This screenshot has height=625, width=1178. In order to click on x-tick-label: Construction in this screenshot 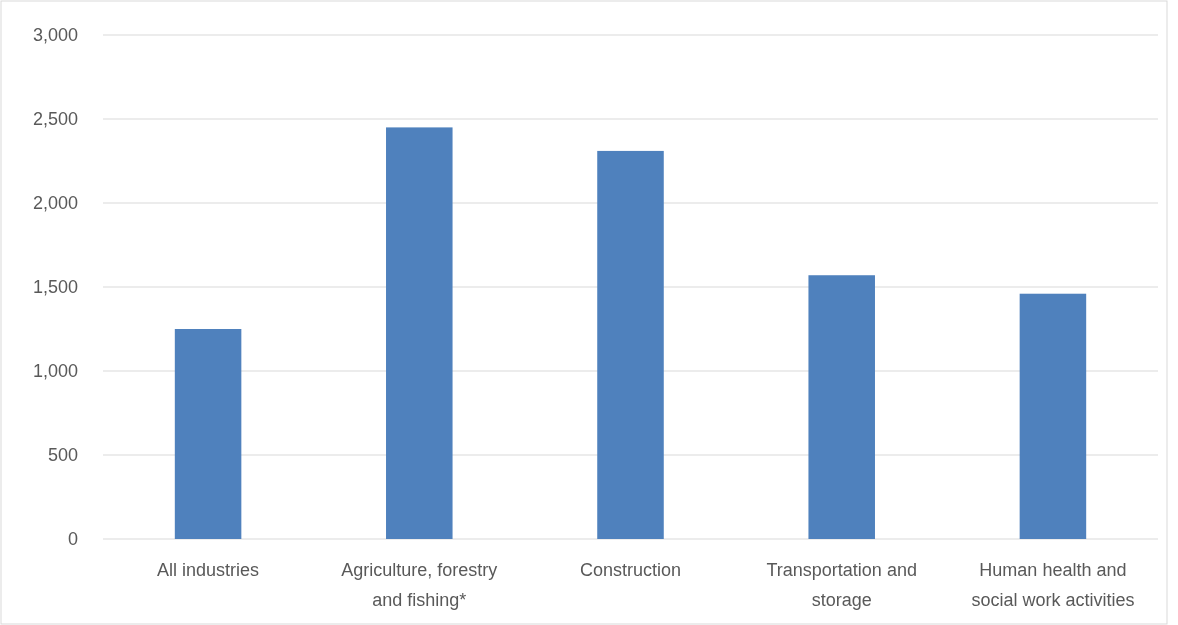, I will do `click(630, 570)`.